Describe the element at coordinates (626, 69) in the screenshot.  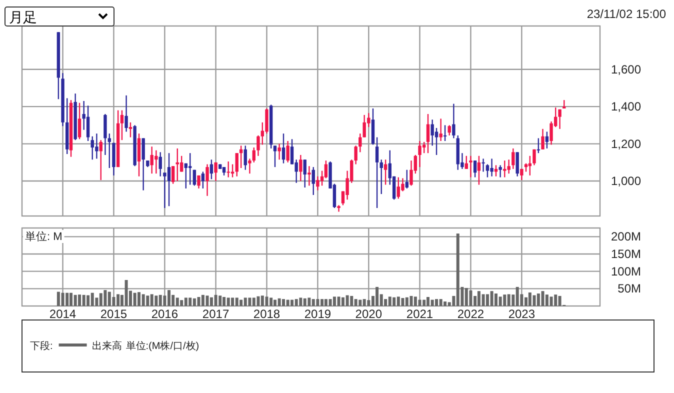
I see `y-tick-label: 1,600` at that location.